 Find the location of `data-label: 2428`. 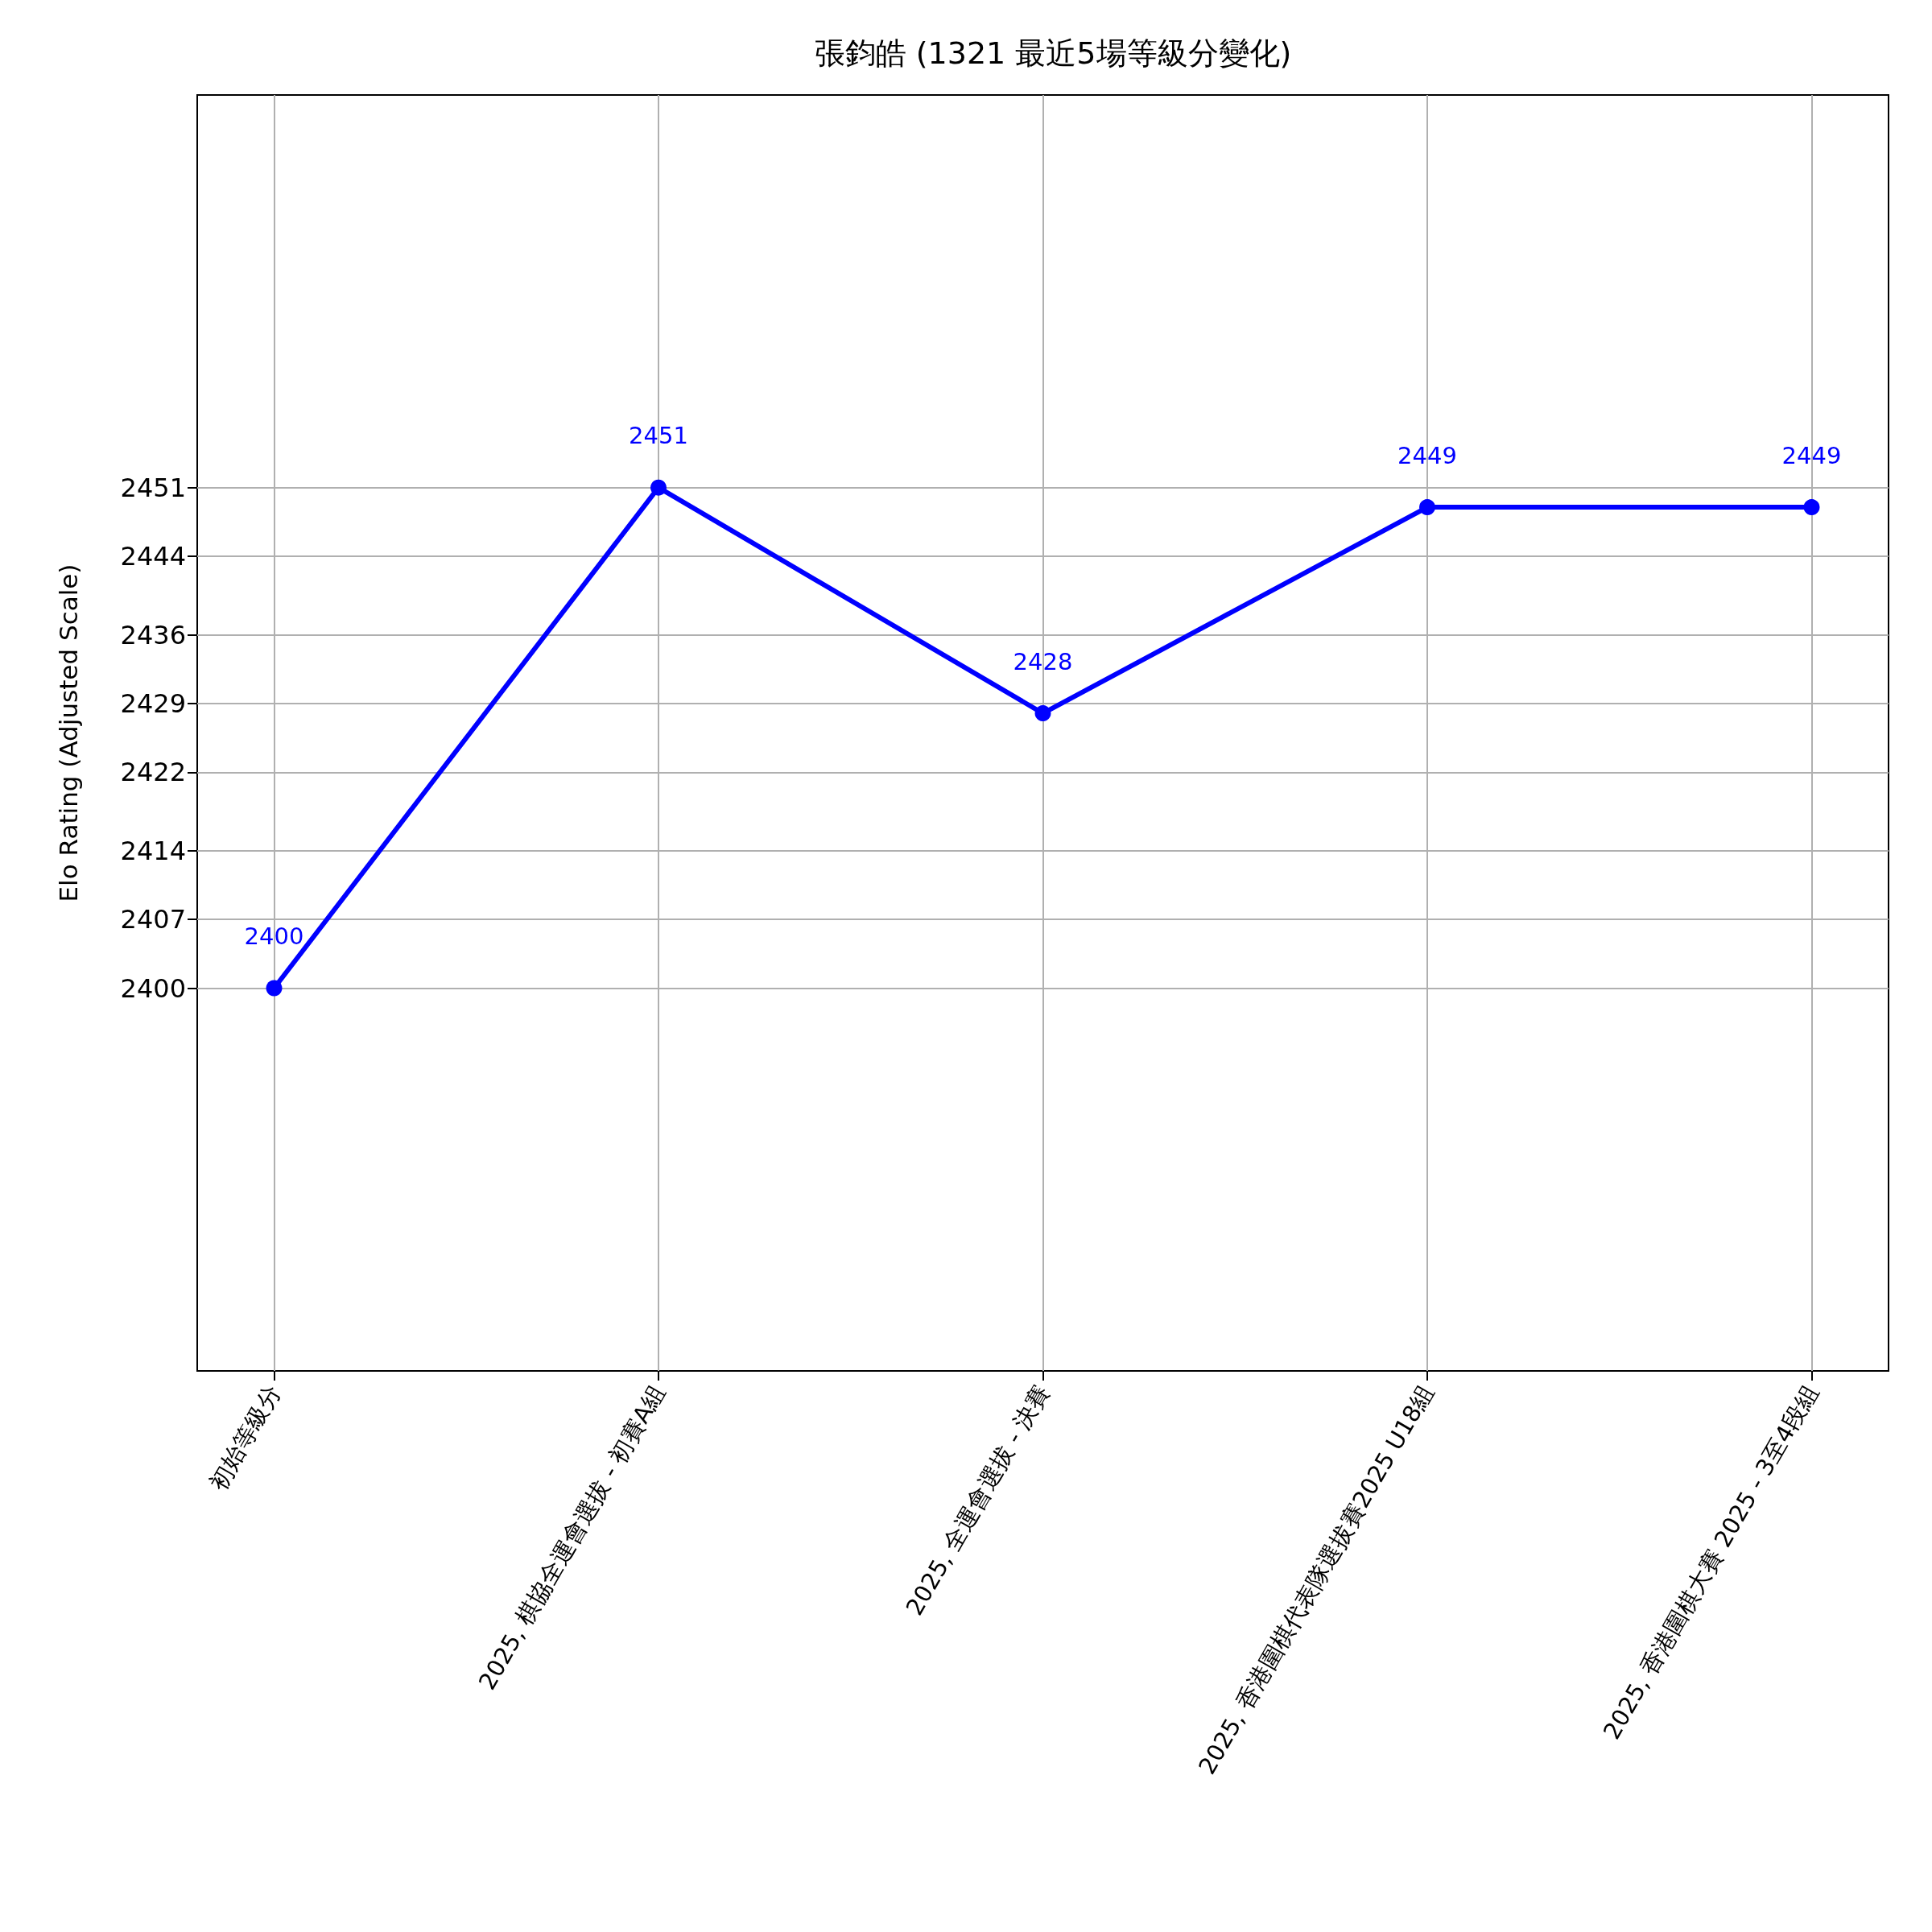

data-label: 2428 is located at coordinates (1043, 661).